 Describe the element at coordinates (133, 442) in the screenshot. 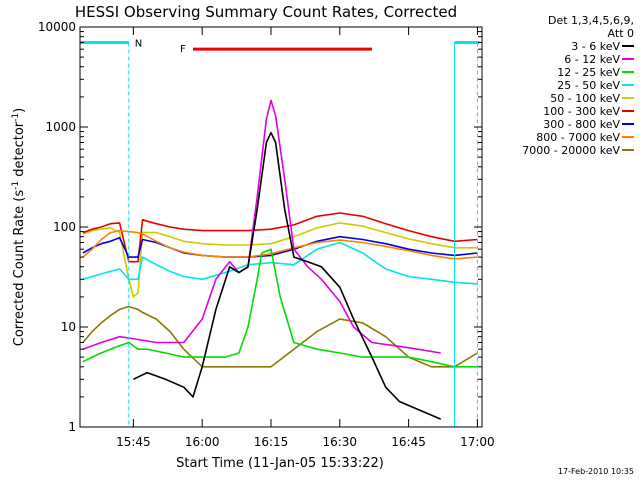

I see `x-tick-label: 15:45` at that location.